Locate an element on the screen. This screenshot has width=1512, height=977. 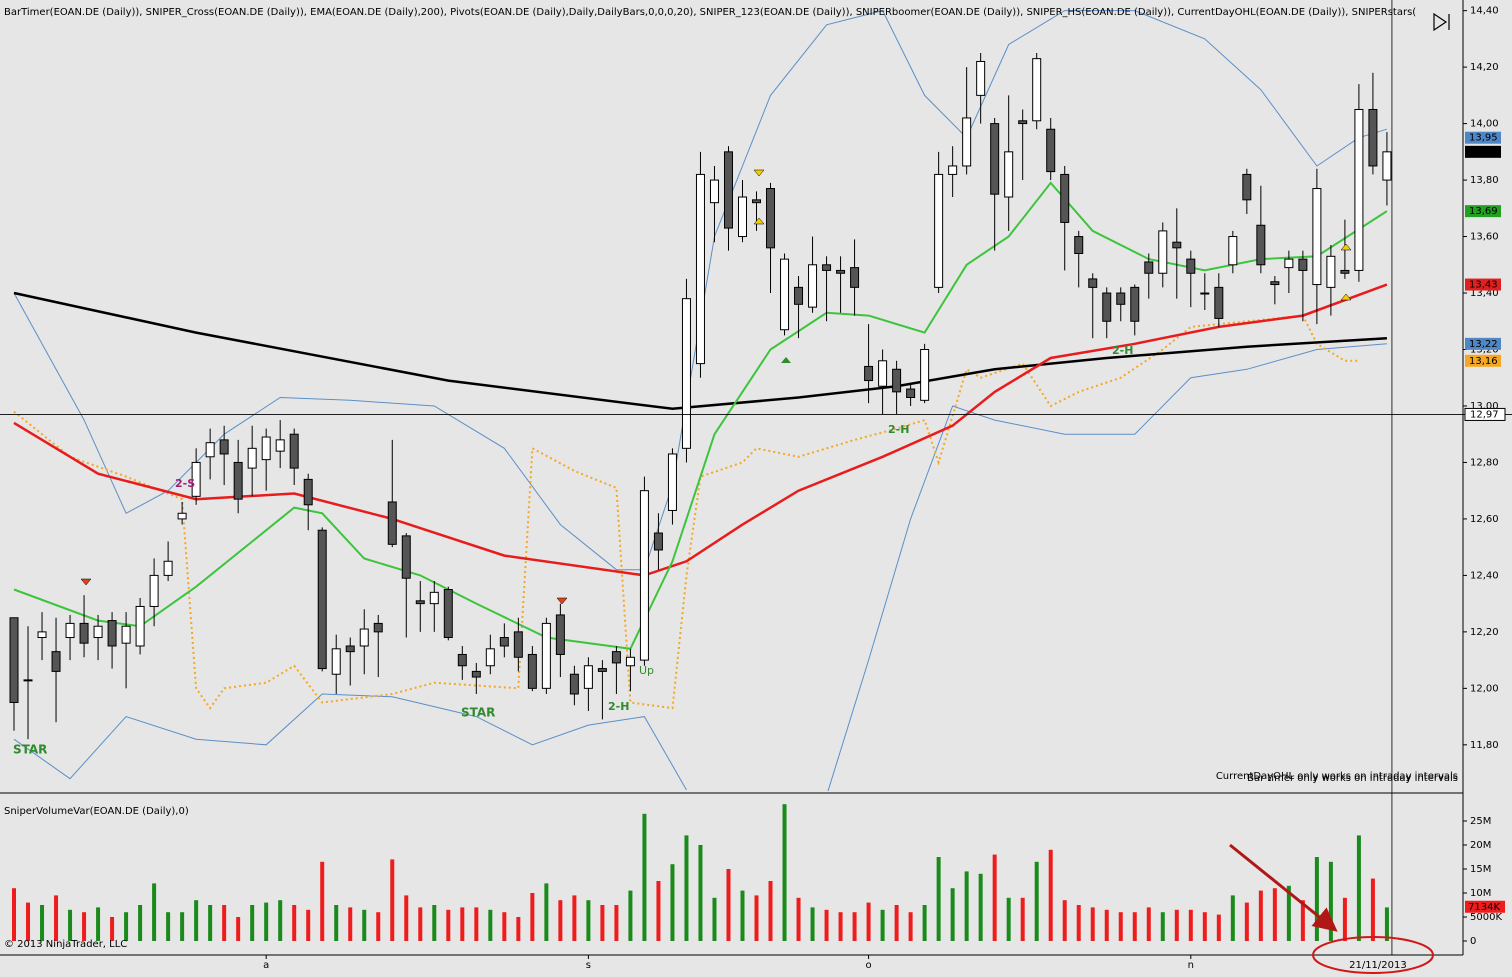
price-label: 13,16 is located at coordinates (1483, 361).